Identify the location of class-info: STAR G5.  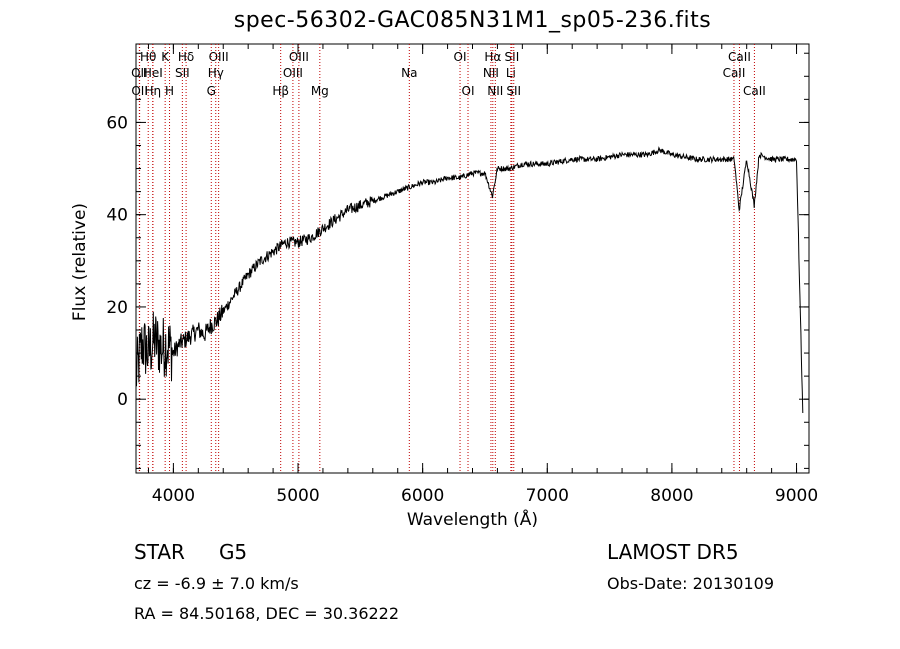
(190, 552).